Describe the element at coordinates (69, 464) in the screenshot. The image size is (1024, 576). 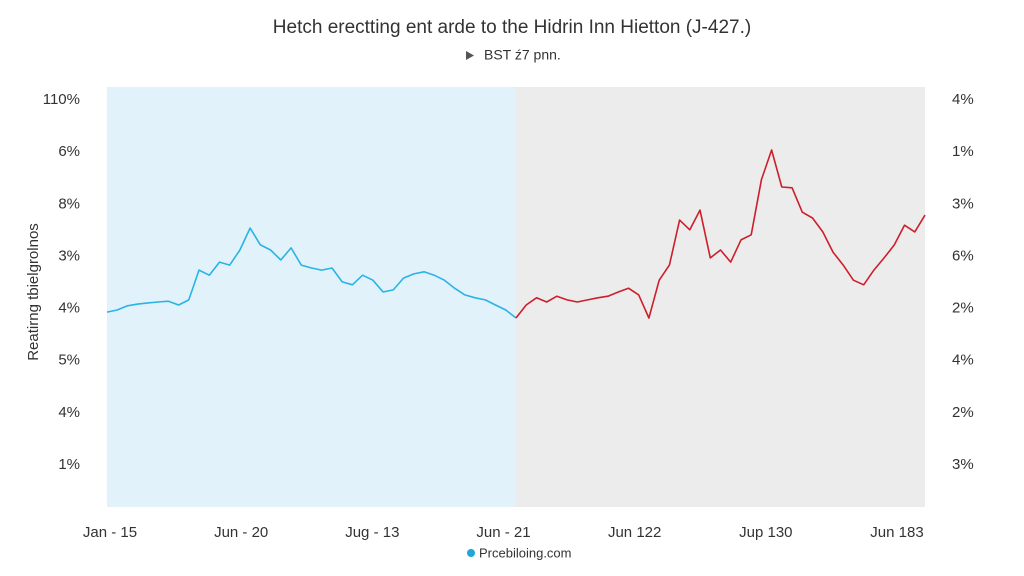
I see `y-tick-label: 1%` at that location.